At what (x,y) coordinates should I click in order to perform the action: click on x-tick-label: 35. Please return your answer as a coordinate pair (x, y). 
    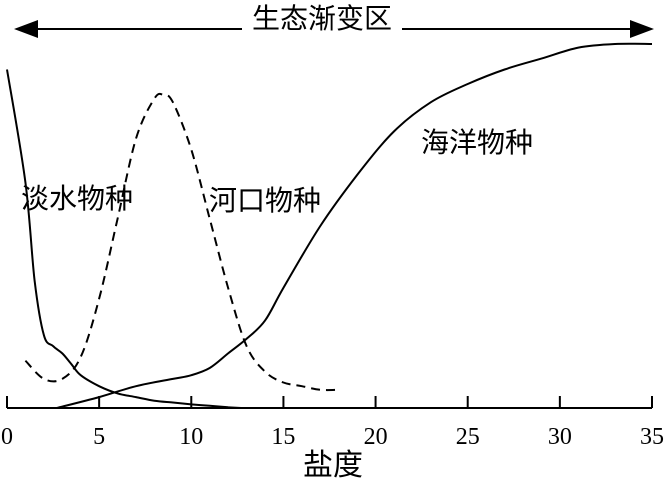
    Looking at the image, I should click on (652, 437).